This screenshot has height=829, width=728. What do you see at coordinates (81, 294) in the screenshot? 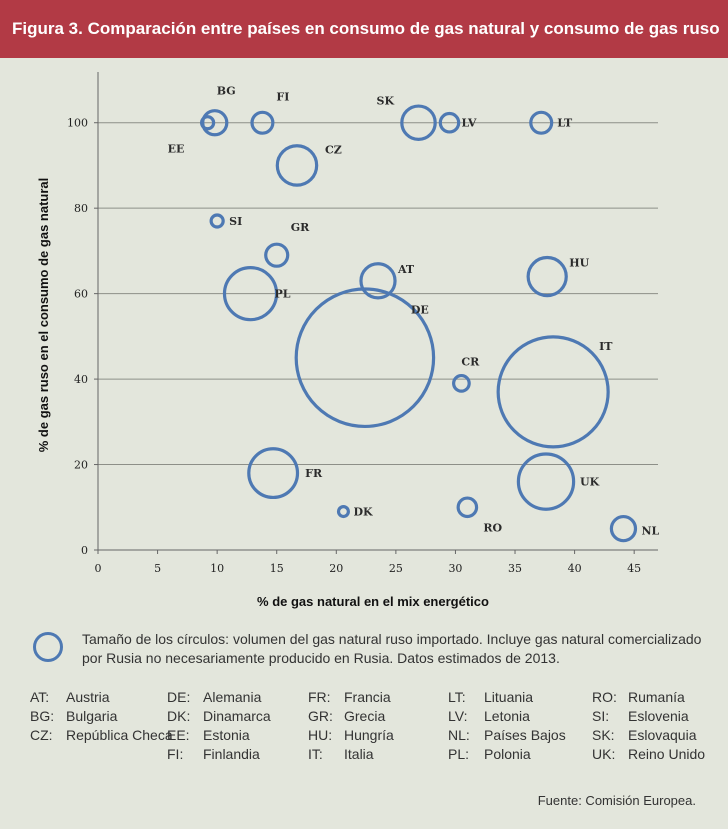
I see `y-tick-label: 60` at bounding box center [81, 294].